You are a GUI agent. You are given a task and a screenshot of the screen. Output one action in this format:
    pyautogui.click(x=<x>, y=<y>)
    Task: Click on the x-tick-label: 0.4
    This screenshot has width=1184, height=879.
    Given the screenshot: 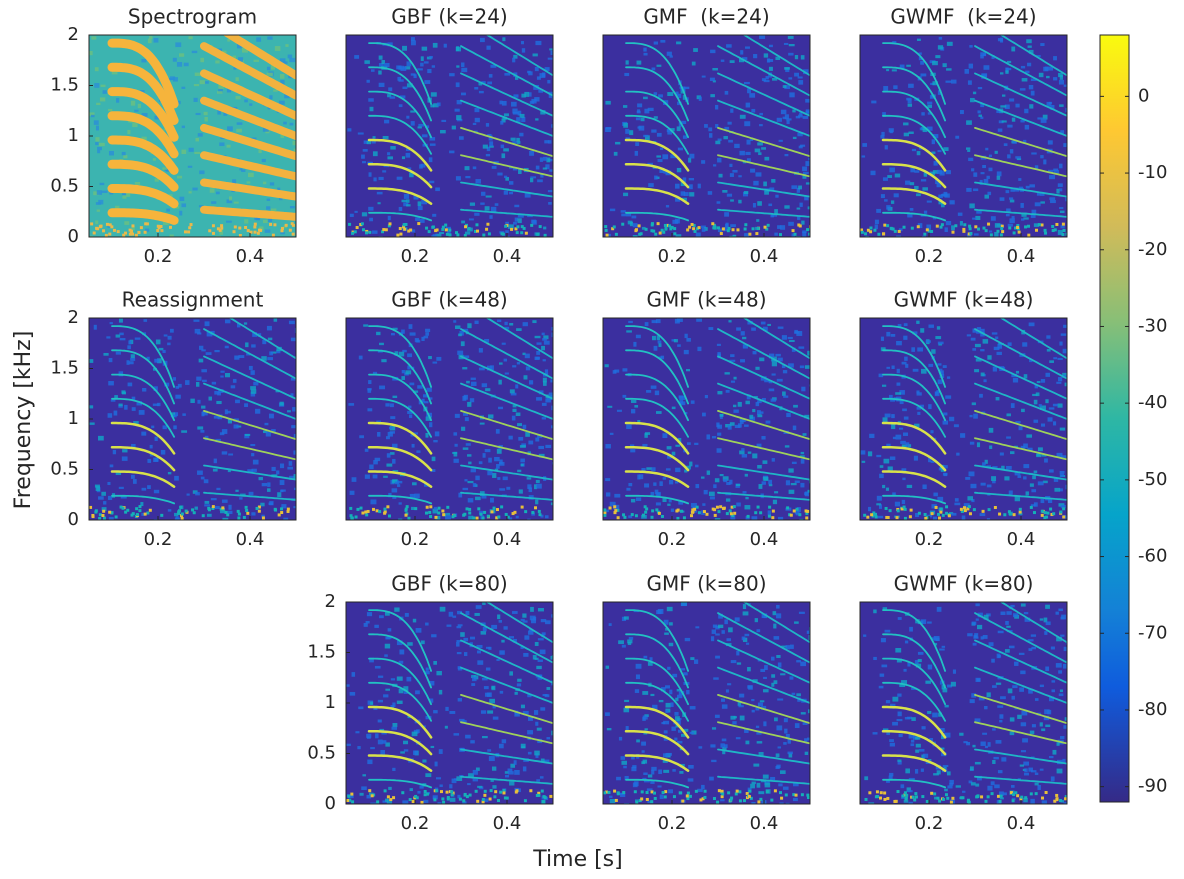 What is the action you would take?
    pyautogui.click(x=764, y=823)
    